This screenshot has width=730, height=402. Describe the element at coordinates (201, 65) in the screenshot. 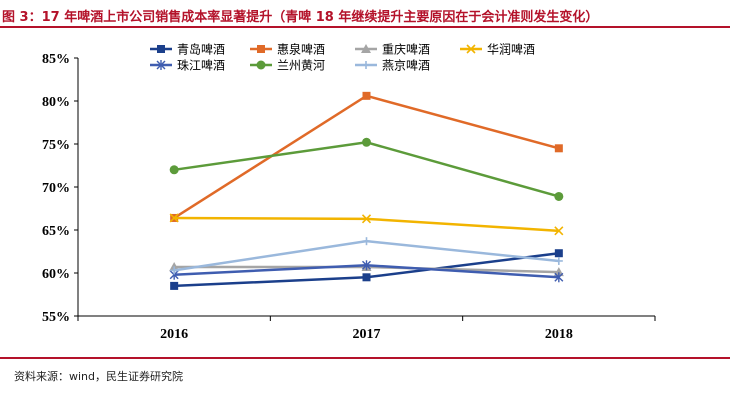

I see `legend-label: 珠江啤酒` at that location.